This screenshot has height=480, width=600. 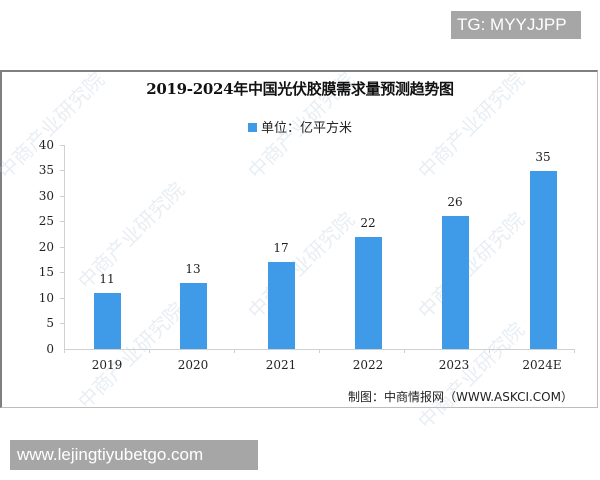 What do you see at coordinates (134, 455) in the screenshot?
I see `url-badge: www.lejingtiyubetgo.com` at bounding box center [134, 455].